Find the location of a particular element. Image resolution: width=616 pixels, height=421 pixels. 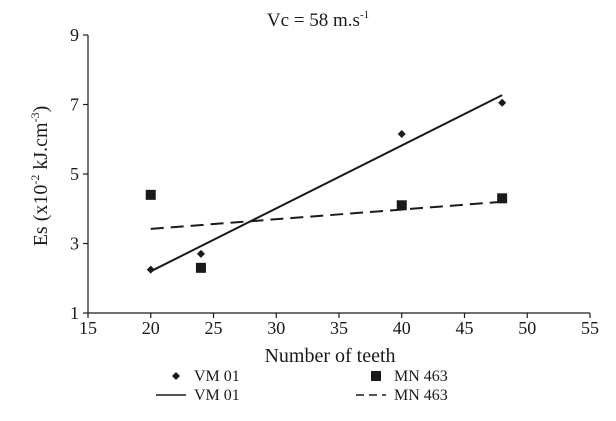

y-tick-label: 7 is located at coordinates (74, 105).